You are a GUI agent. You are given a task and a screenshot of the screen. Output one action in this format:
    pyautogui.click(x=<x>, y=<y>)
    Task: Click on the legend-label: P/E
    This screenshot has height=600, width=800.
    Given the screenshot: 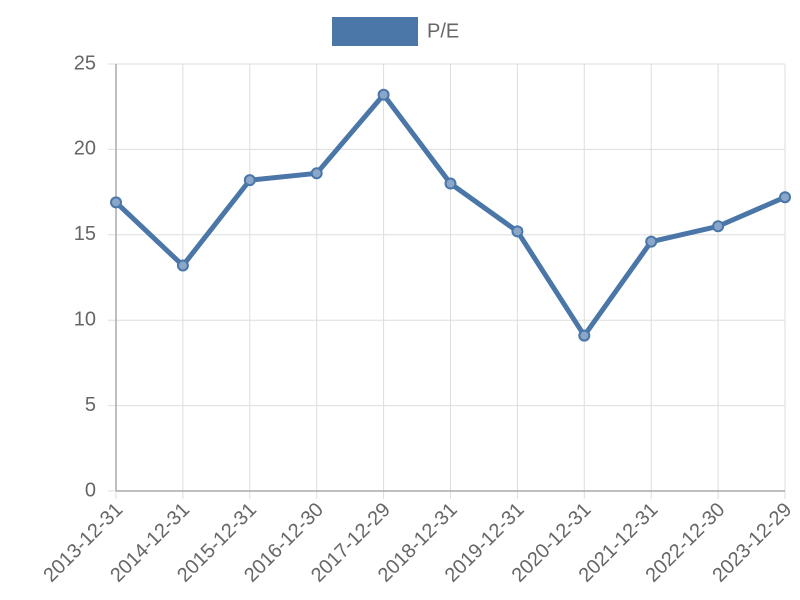 What is the action you would take?
    pyautogui.click(x=443, y=31)
    